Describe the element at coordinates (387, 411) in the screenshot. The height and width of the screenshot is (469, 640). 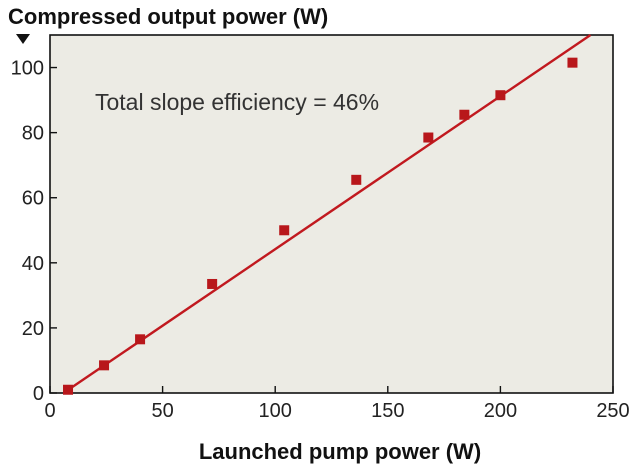
I see `x-tick-label: 150` at that location.